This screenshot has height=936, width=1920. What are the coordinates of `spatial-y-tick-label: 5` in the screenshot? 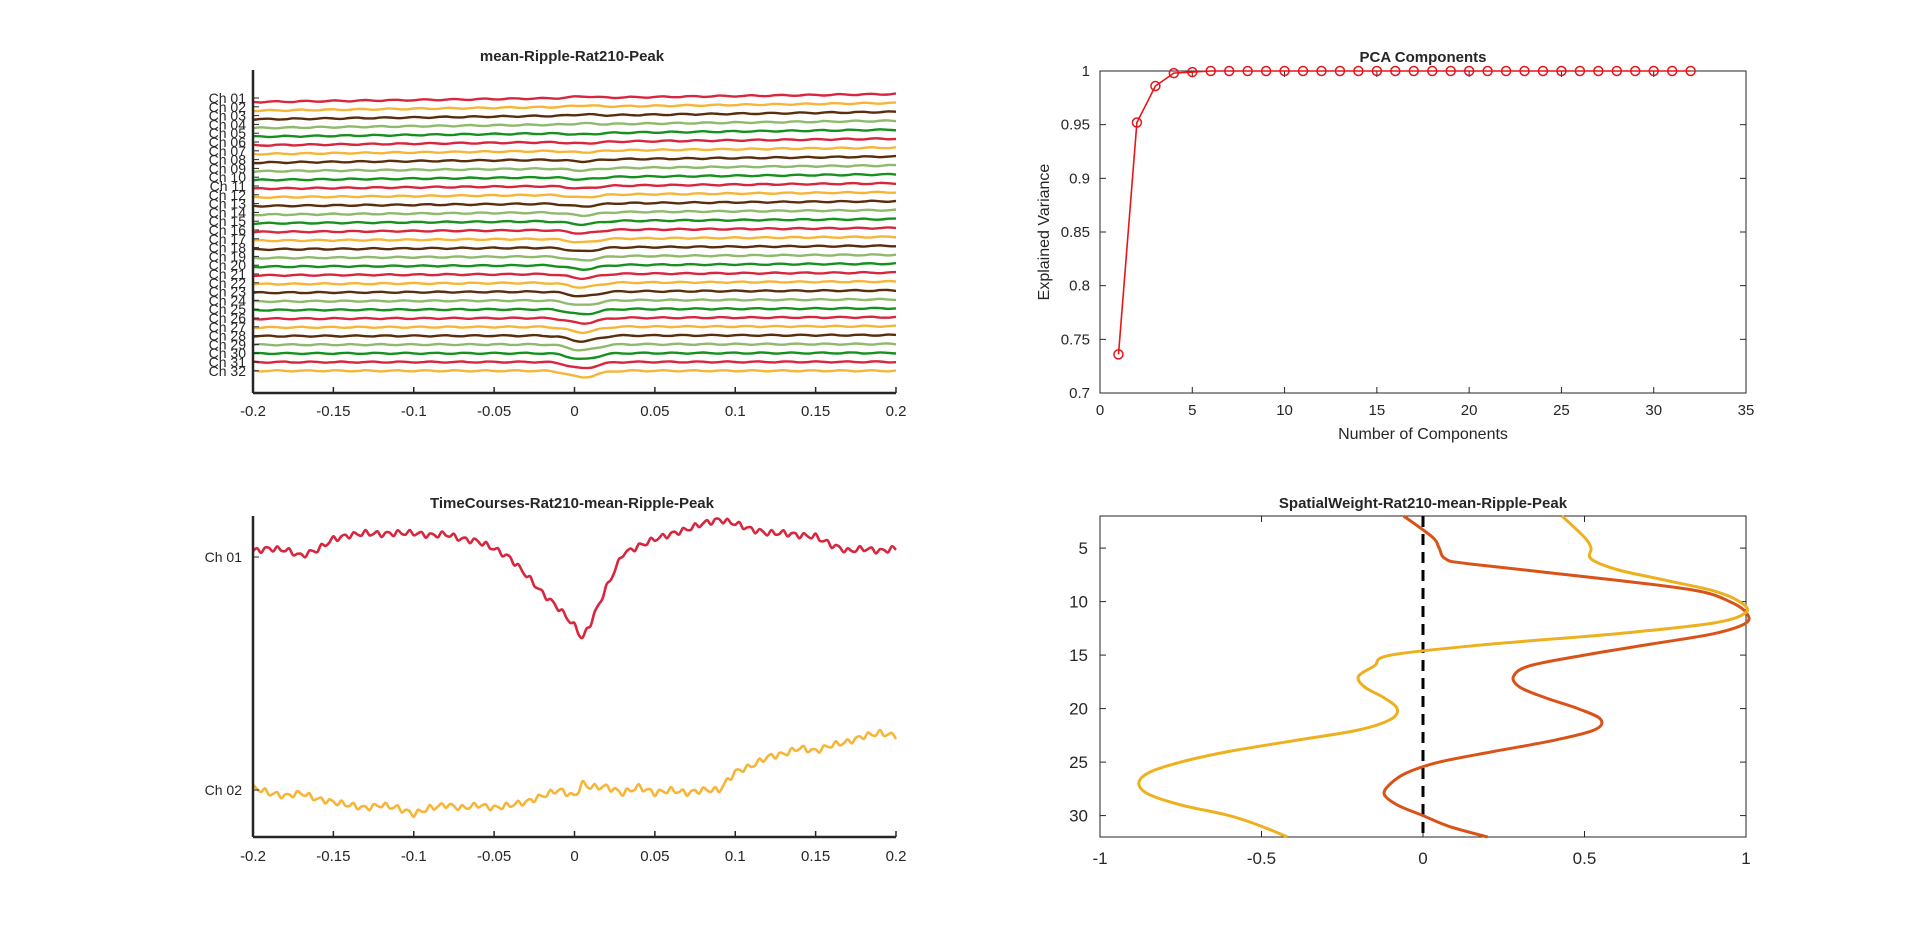 It's located at (1083, 548).